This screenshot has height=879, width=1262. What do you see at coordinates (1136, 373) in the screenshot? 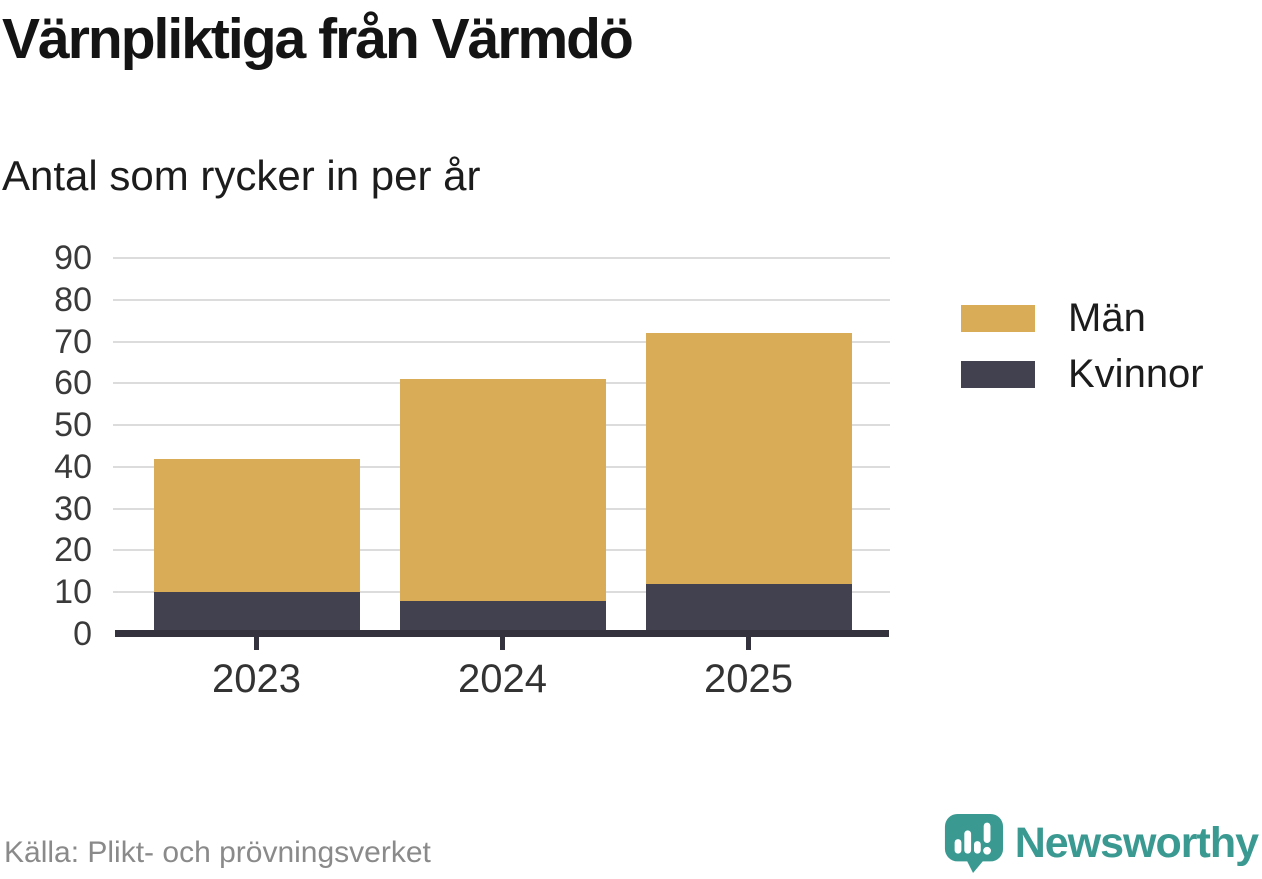
I see `legend-label-women: Kvinnor` at bounding box center [1136, 373].